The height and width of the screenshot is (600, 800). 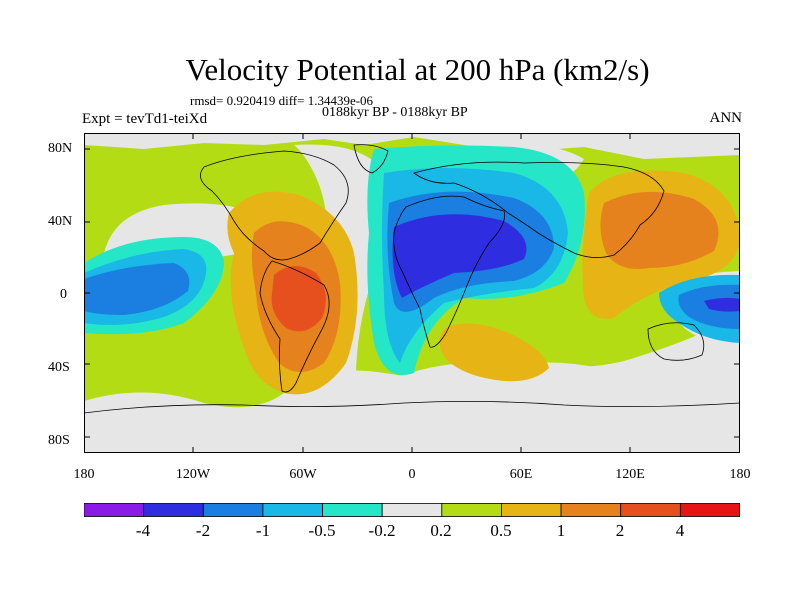 I want to click on north-america-coast, so click(x=274, y=205).